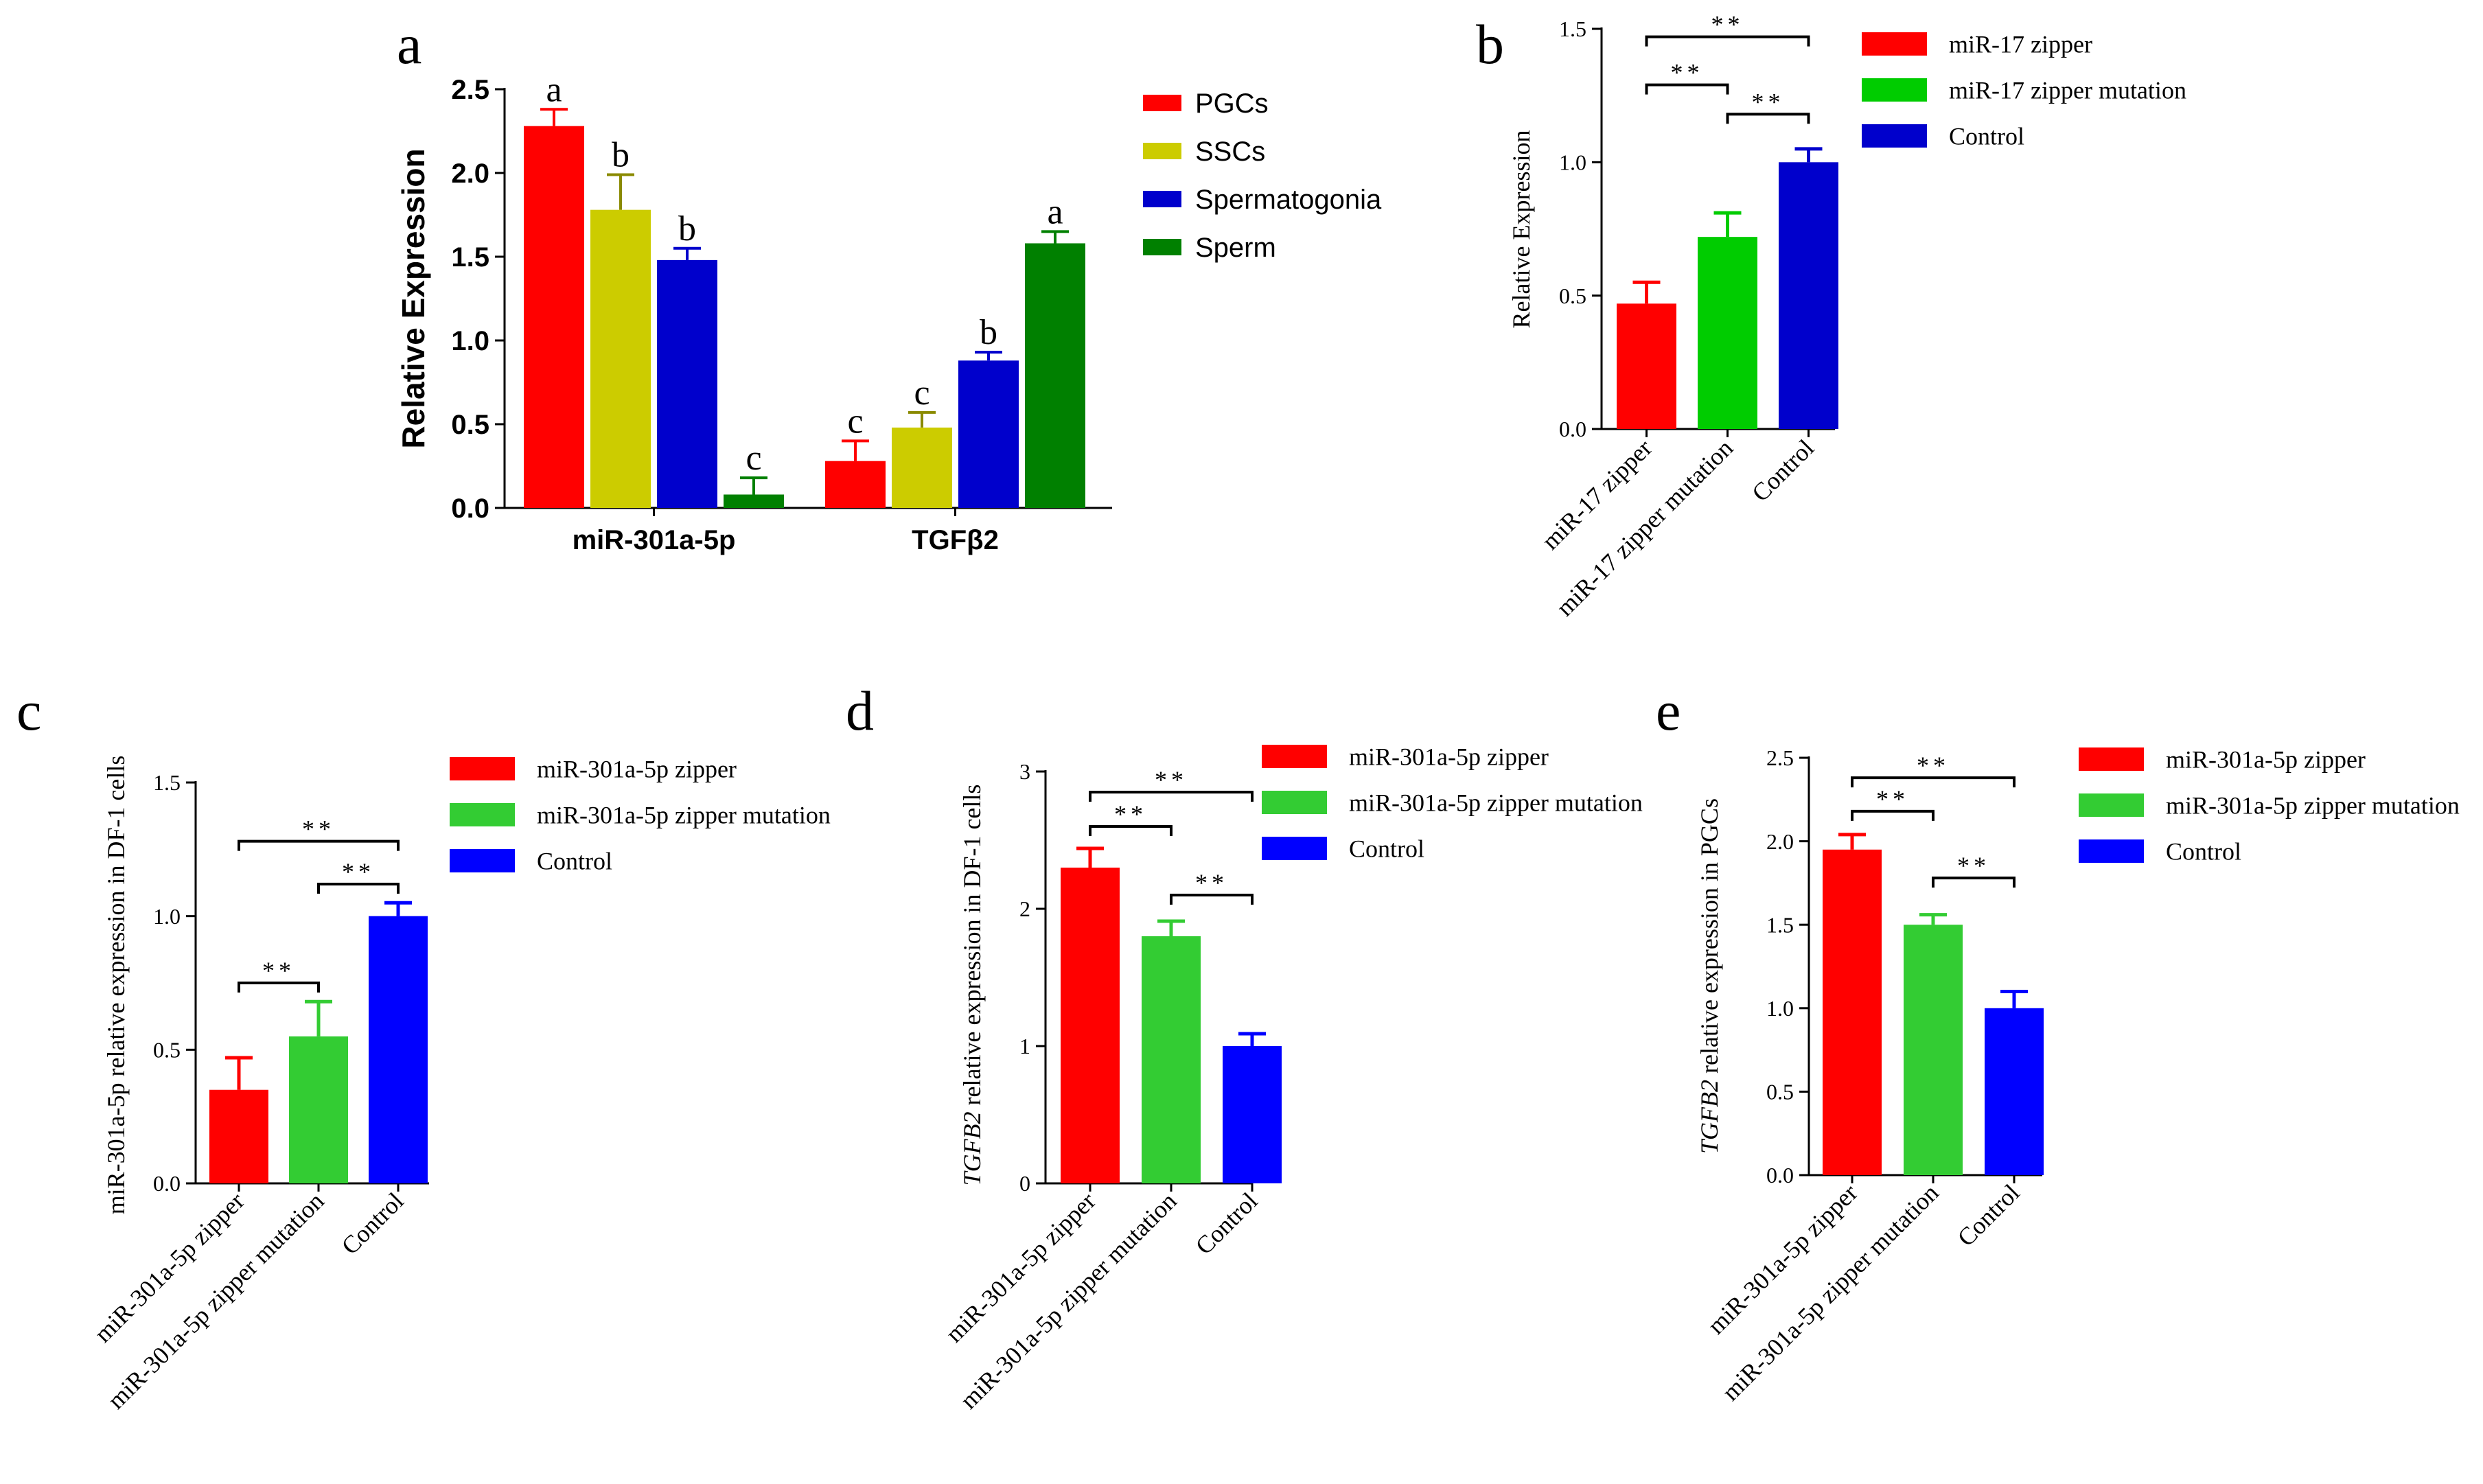 This screenshot has height=1484, width=2483. Describe the element at coordinates (860, 711) in the screenshot. I see `panel-label: d` at that location.